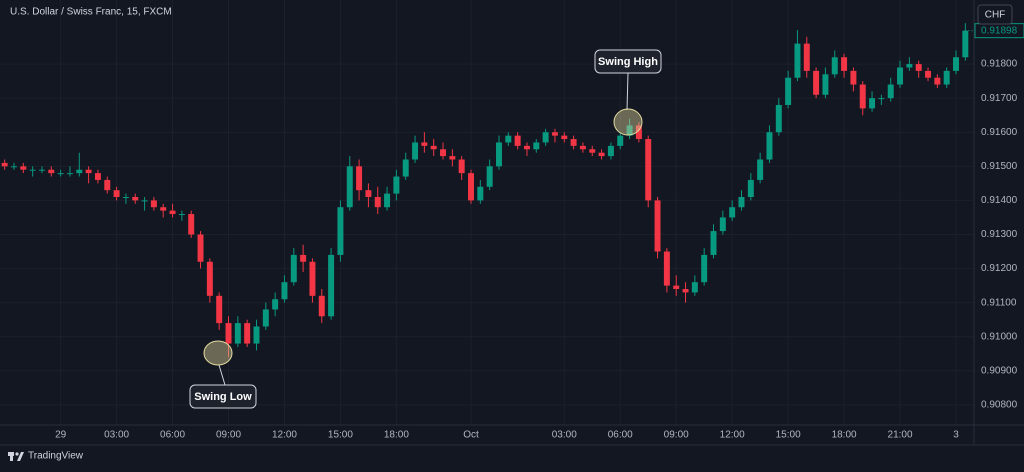 The height and width of the screenshot is (472, 1024). Describe the element at coordinates (628, 61) in the screenshot. I see `swing-high-box` at that location.